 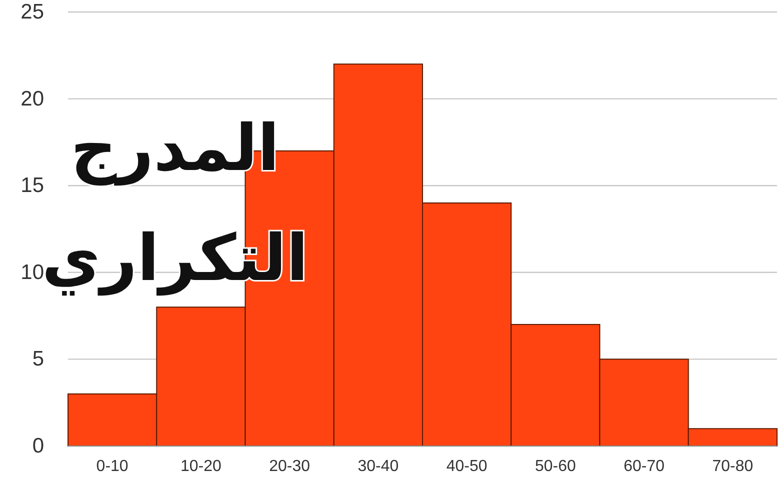 I want to click on y-tick-label: 20, so click(x=32, y=98).